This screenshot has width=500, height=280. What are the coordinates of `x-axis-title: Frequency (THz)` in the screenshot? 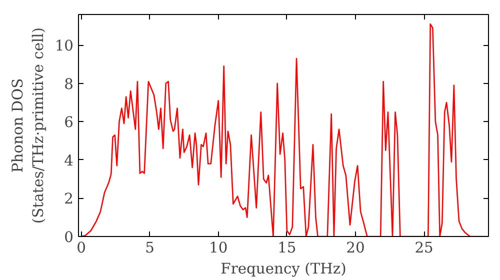 It's located at (283, 269).